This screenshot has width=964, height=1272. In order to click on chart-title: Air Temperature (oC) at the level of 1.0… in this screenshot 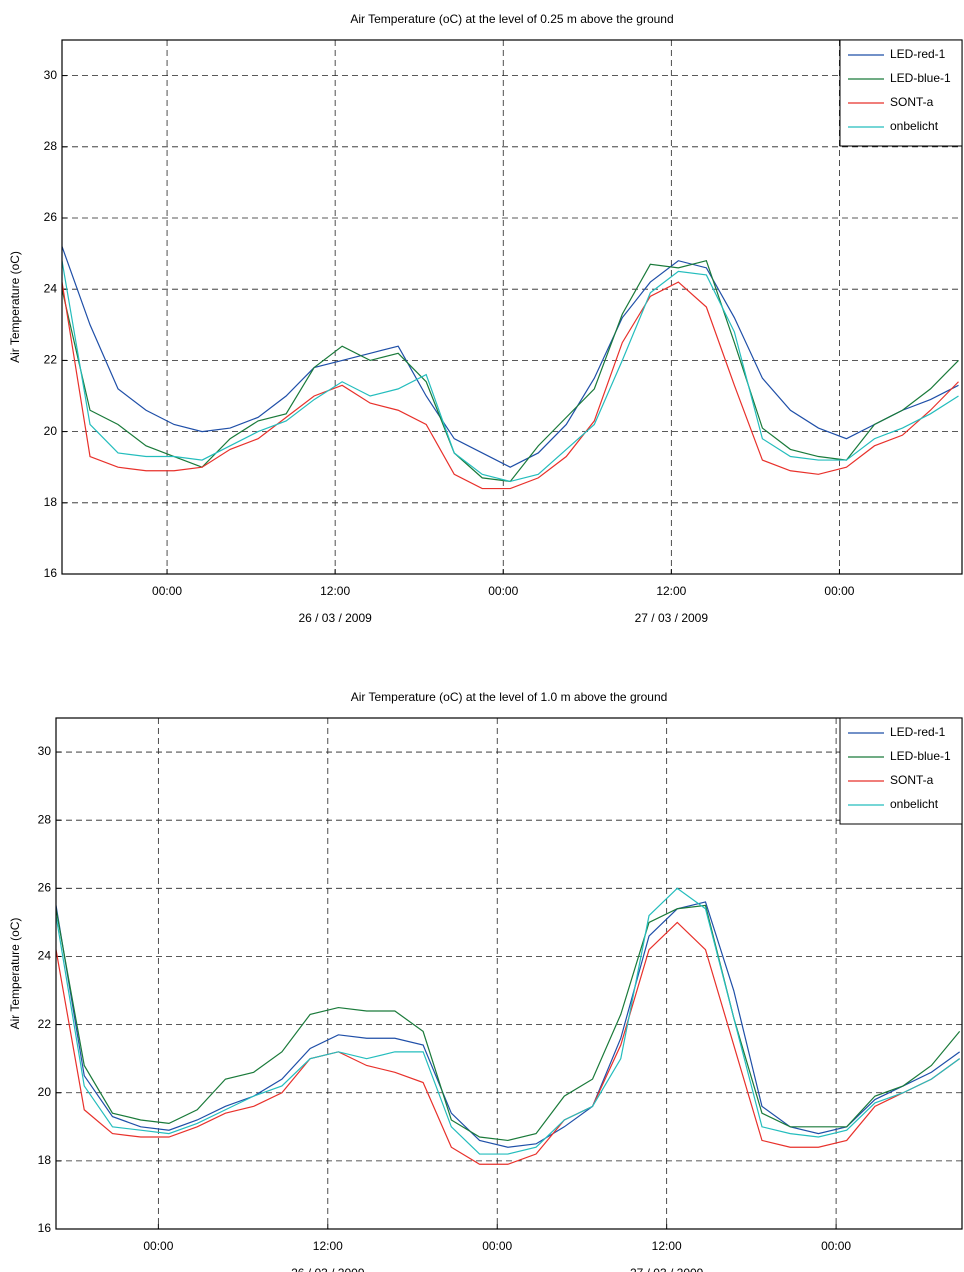, I will do `click(509, 697)`.